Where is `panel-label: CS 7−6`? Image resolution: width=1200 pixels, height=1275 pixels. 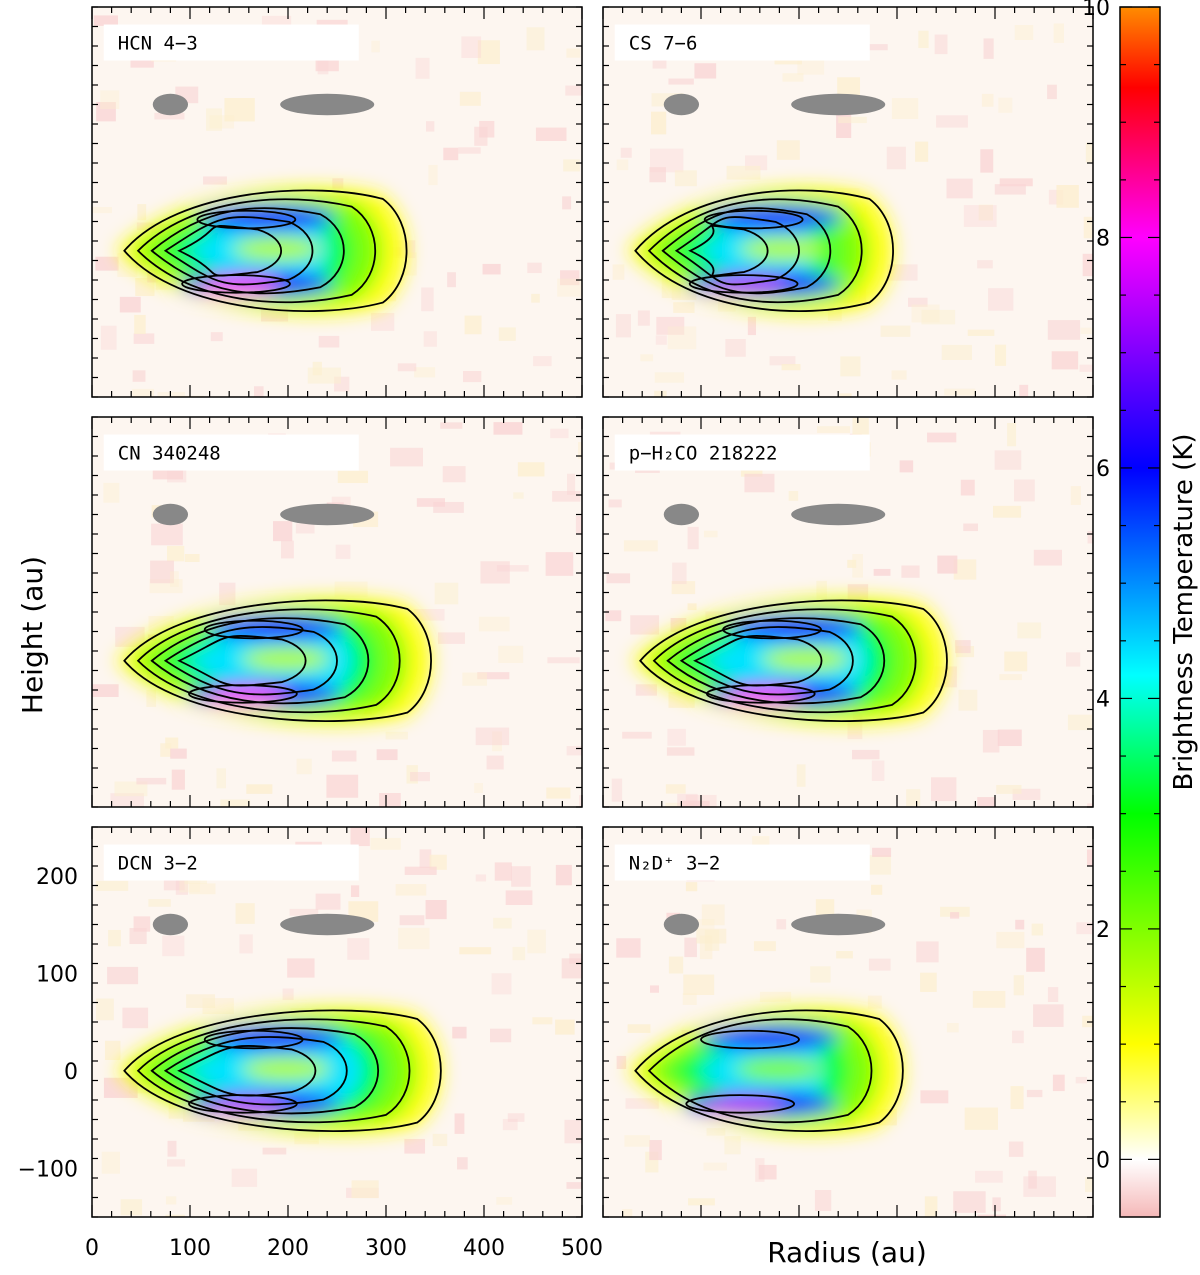
panel-label: CS 7−6 is located at coordinates (663, 44).